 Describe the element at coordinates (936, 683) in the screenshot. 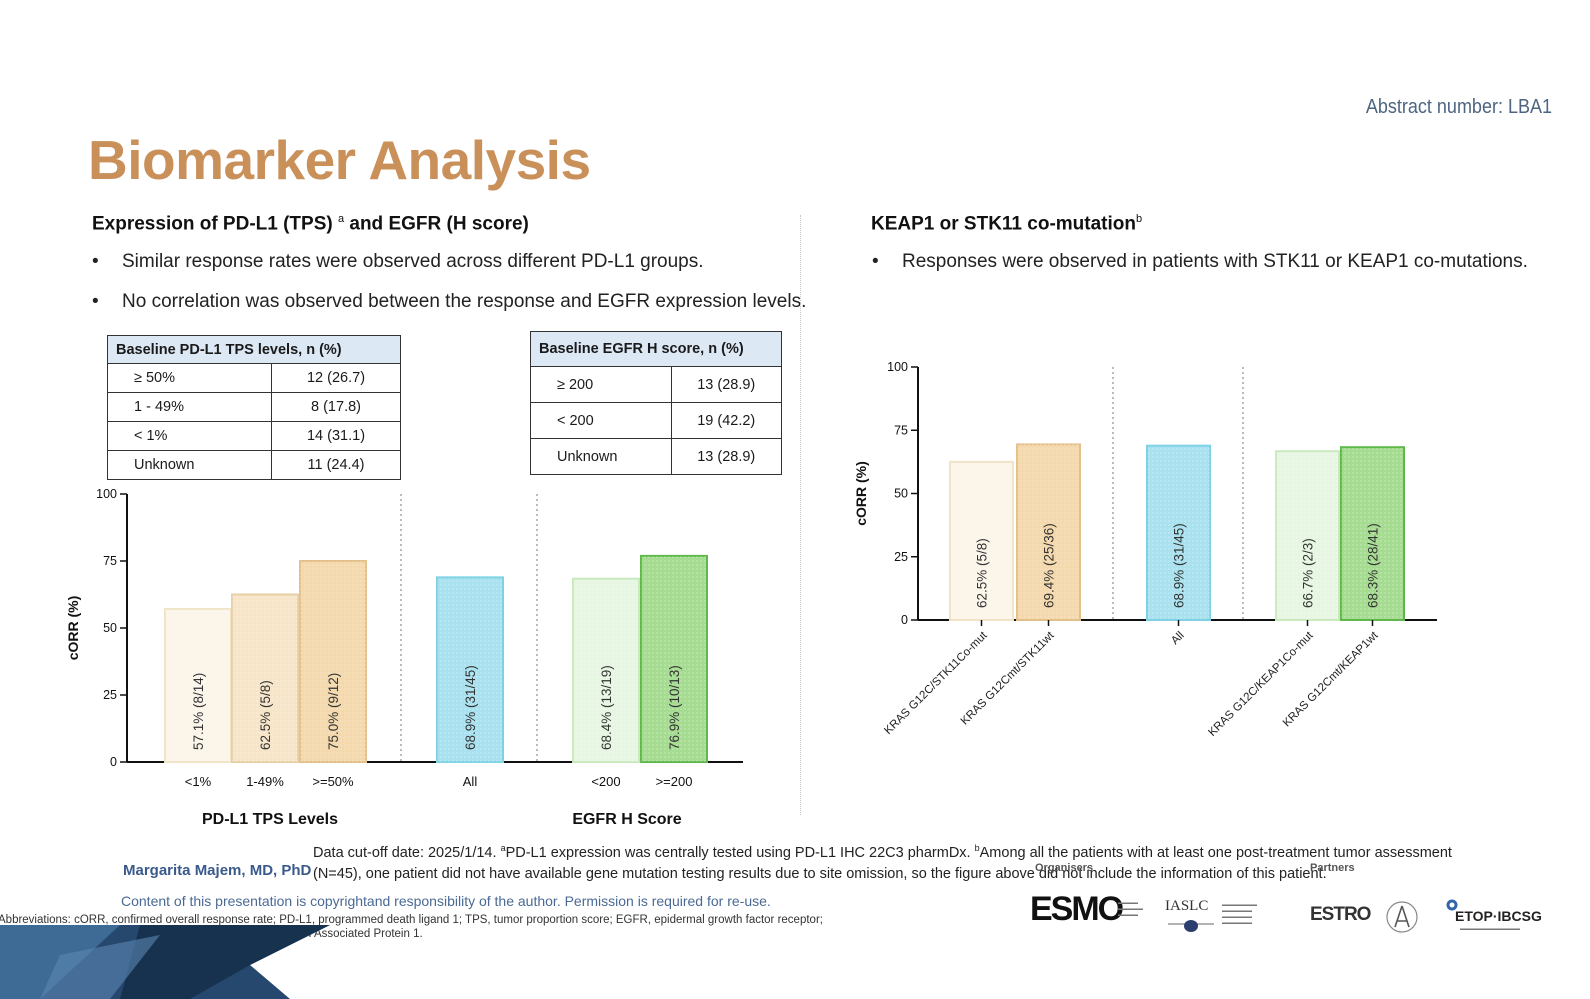

I see `x-tick-label: KRAS G12C/STK11Co-mut` at that location.